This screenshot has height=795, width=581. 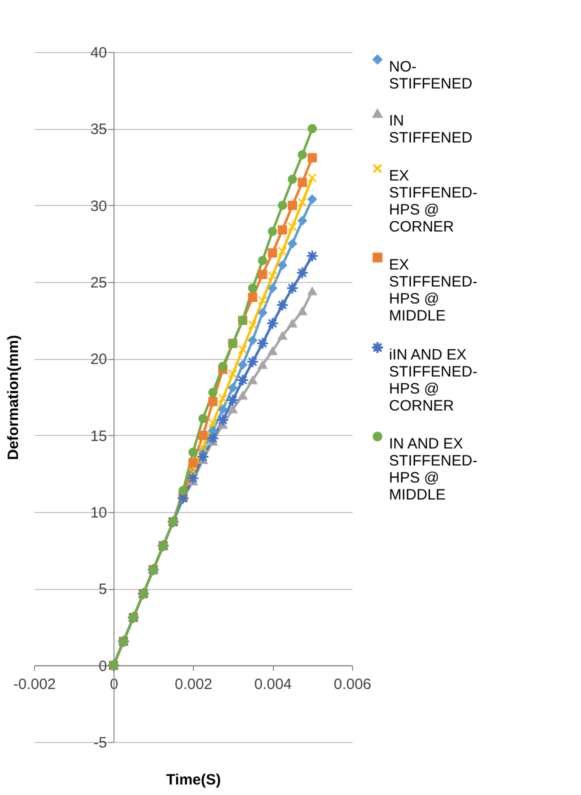 What do you see at coordinates (100, 743) in the screenshot?
I see `y-tick-label: -5` at bounding box center [100, 743].